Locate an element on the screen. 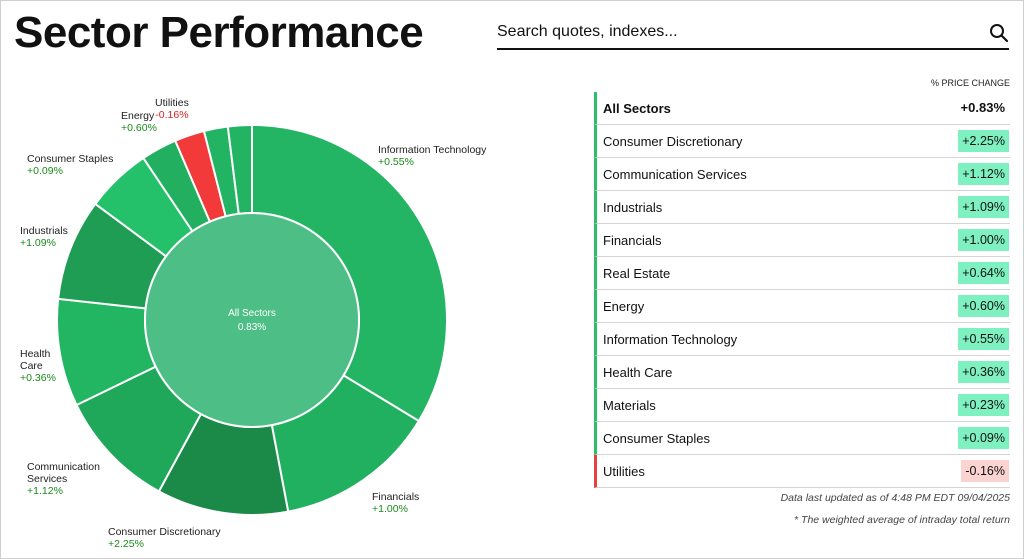 The image size is (1024, 559). label-financials: Financials +1.00% is located at coordinates (396, 503).